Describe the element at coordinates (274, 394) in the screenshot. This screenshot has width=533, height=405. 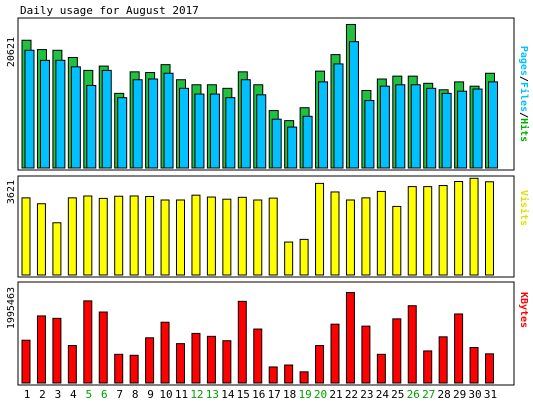
I see `day-label: 17` at that location.